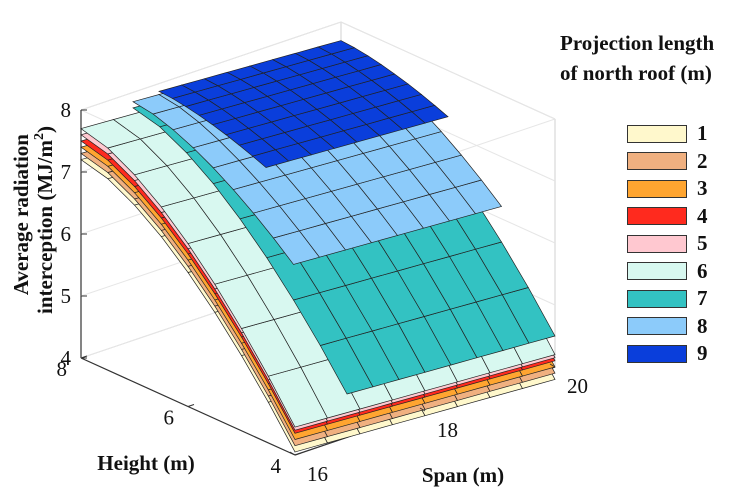 Image resolution: width=750 pixels, height=492 pixels. I want to click on span-tick-label: 20, so click(577, 386).